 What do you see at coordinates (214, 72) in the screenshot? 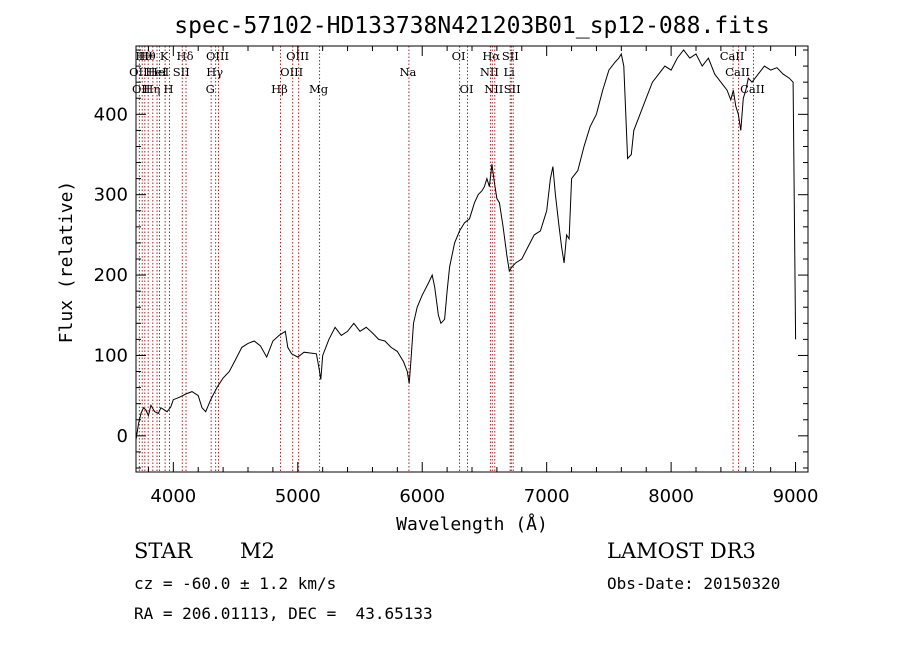
I see `line-label-12: Hγ` at bounding box center [214, 72].